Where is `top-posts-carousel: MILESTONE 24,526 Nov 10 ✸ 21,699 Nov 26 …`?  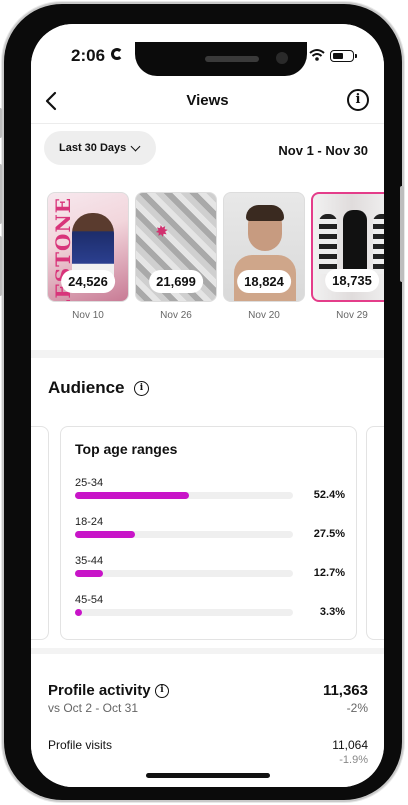 top-posts-carousel: MILESTONE 24,526 Nov 10 ✸ 21,699 Nov 26 … is located at coordinates (215, 257).